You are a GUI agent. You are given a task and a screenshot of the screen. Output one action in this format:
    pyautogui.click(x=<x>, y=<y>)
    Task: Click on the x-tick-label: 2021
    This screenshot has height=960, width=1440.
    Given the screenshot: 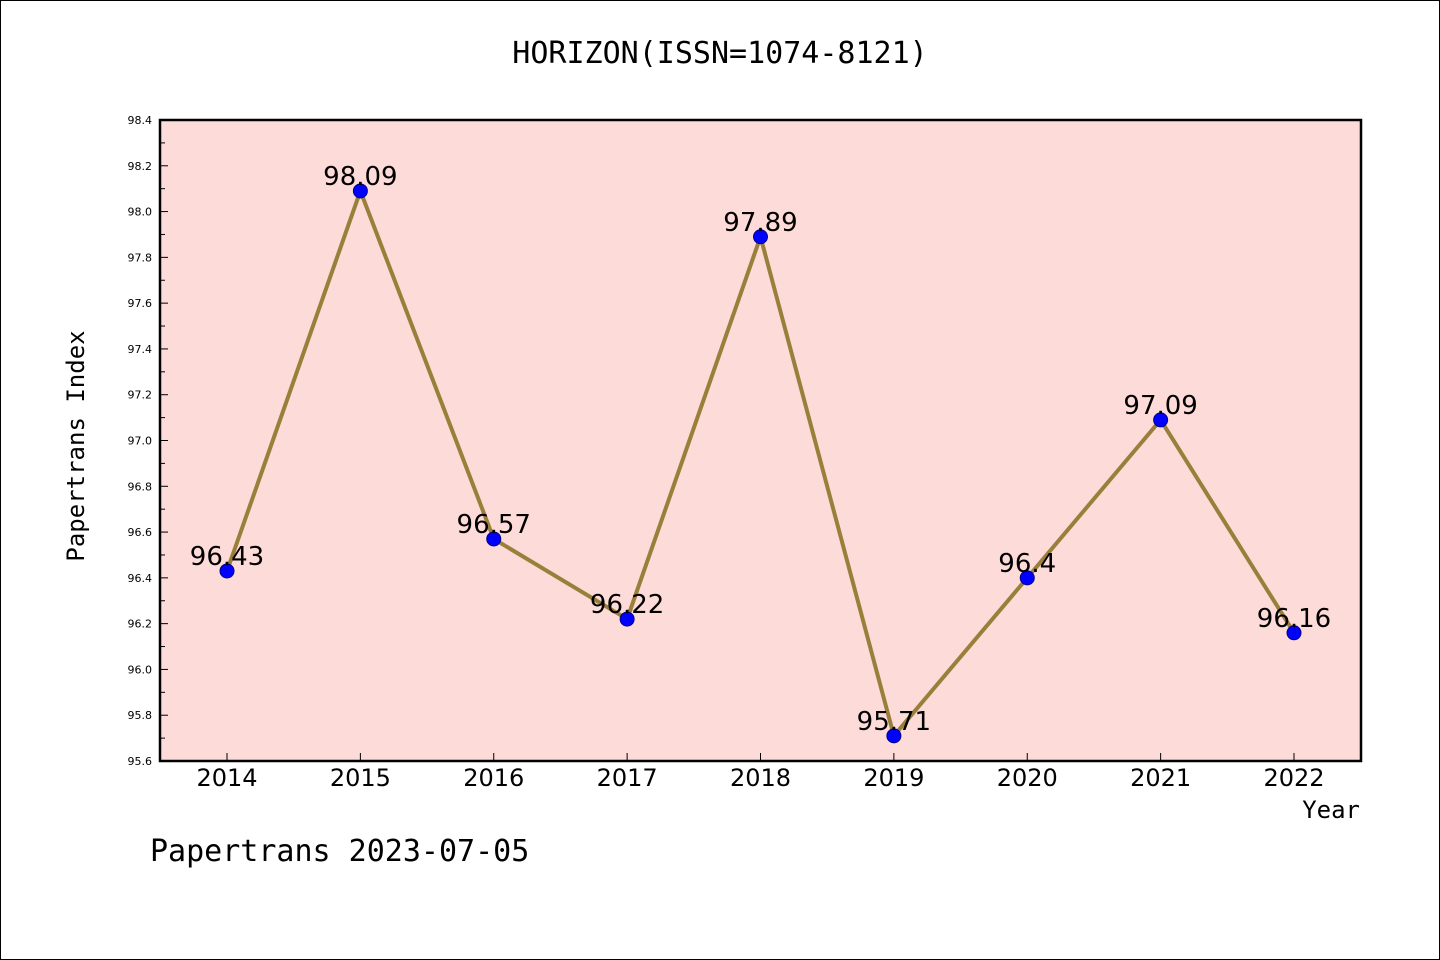 What is the action you would take?
    pyautogui.click(x=1160, y=778)
    